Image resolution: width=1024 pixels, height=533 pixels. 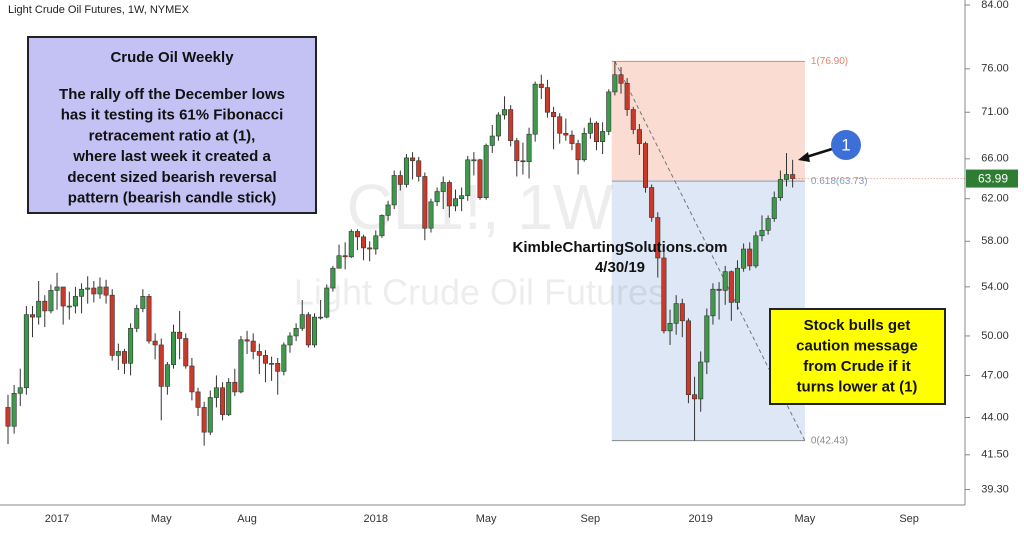 I want to click on y-tick-label: 54.00, so click(x=995, y=287).